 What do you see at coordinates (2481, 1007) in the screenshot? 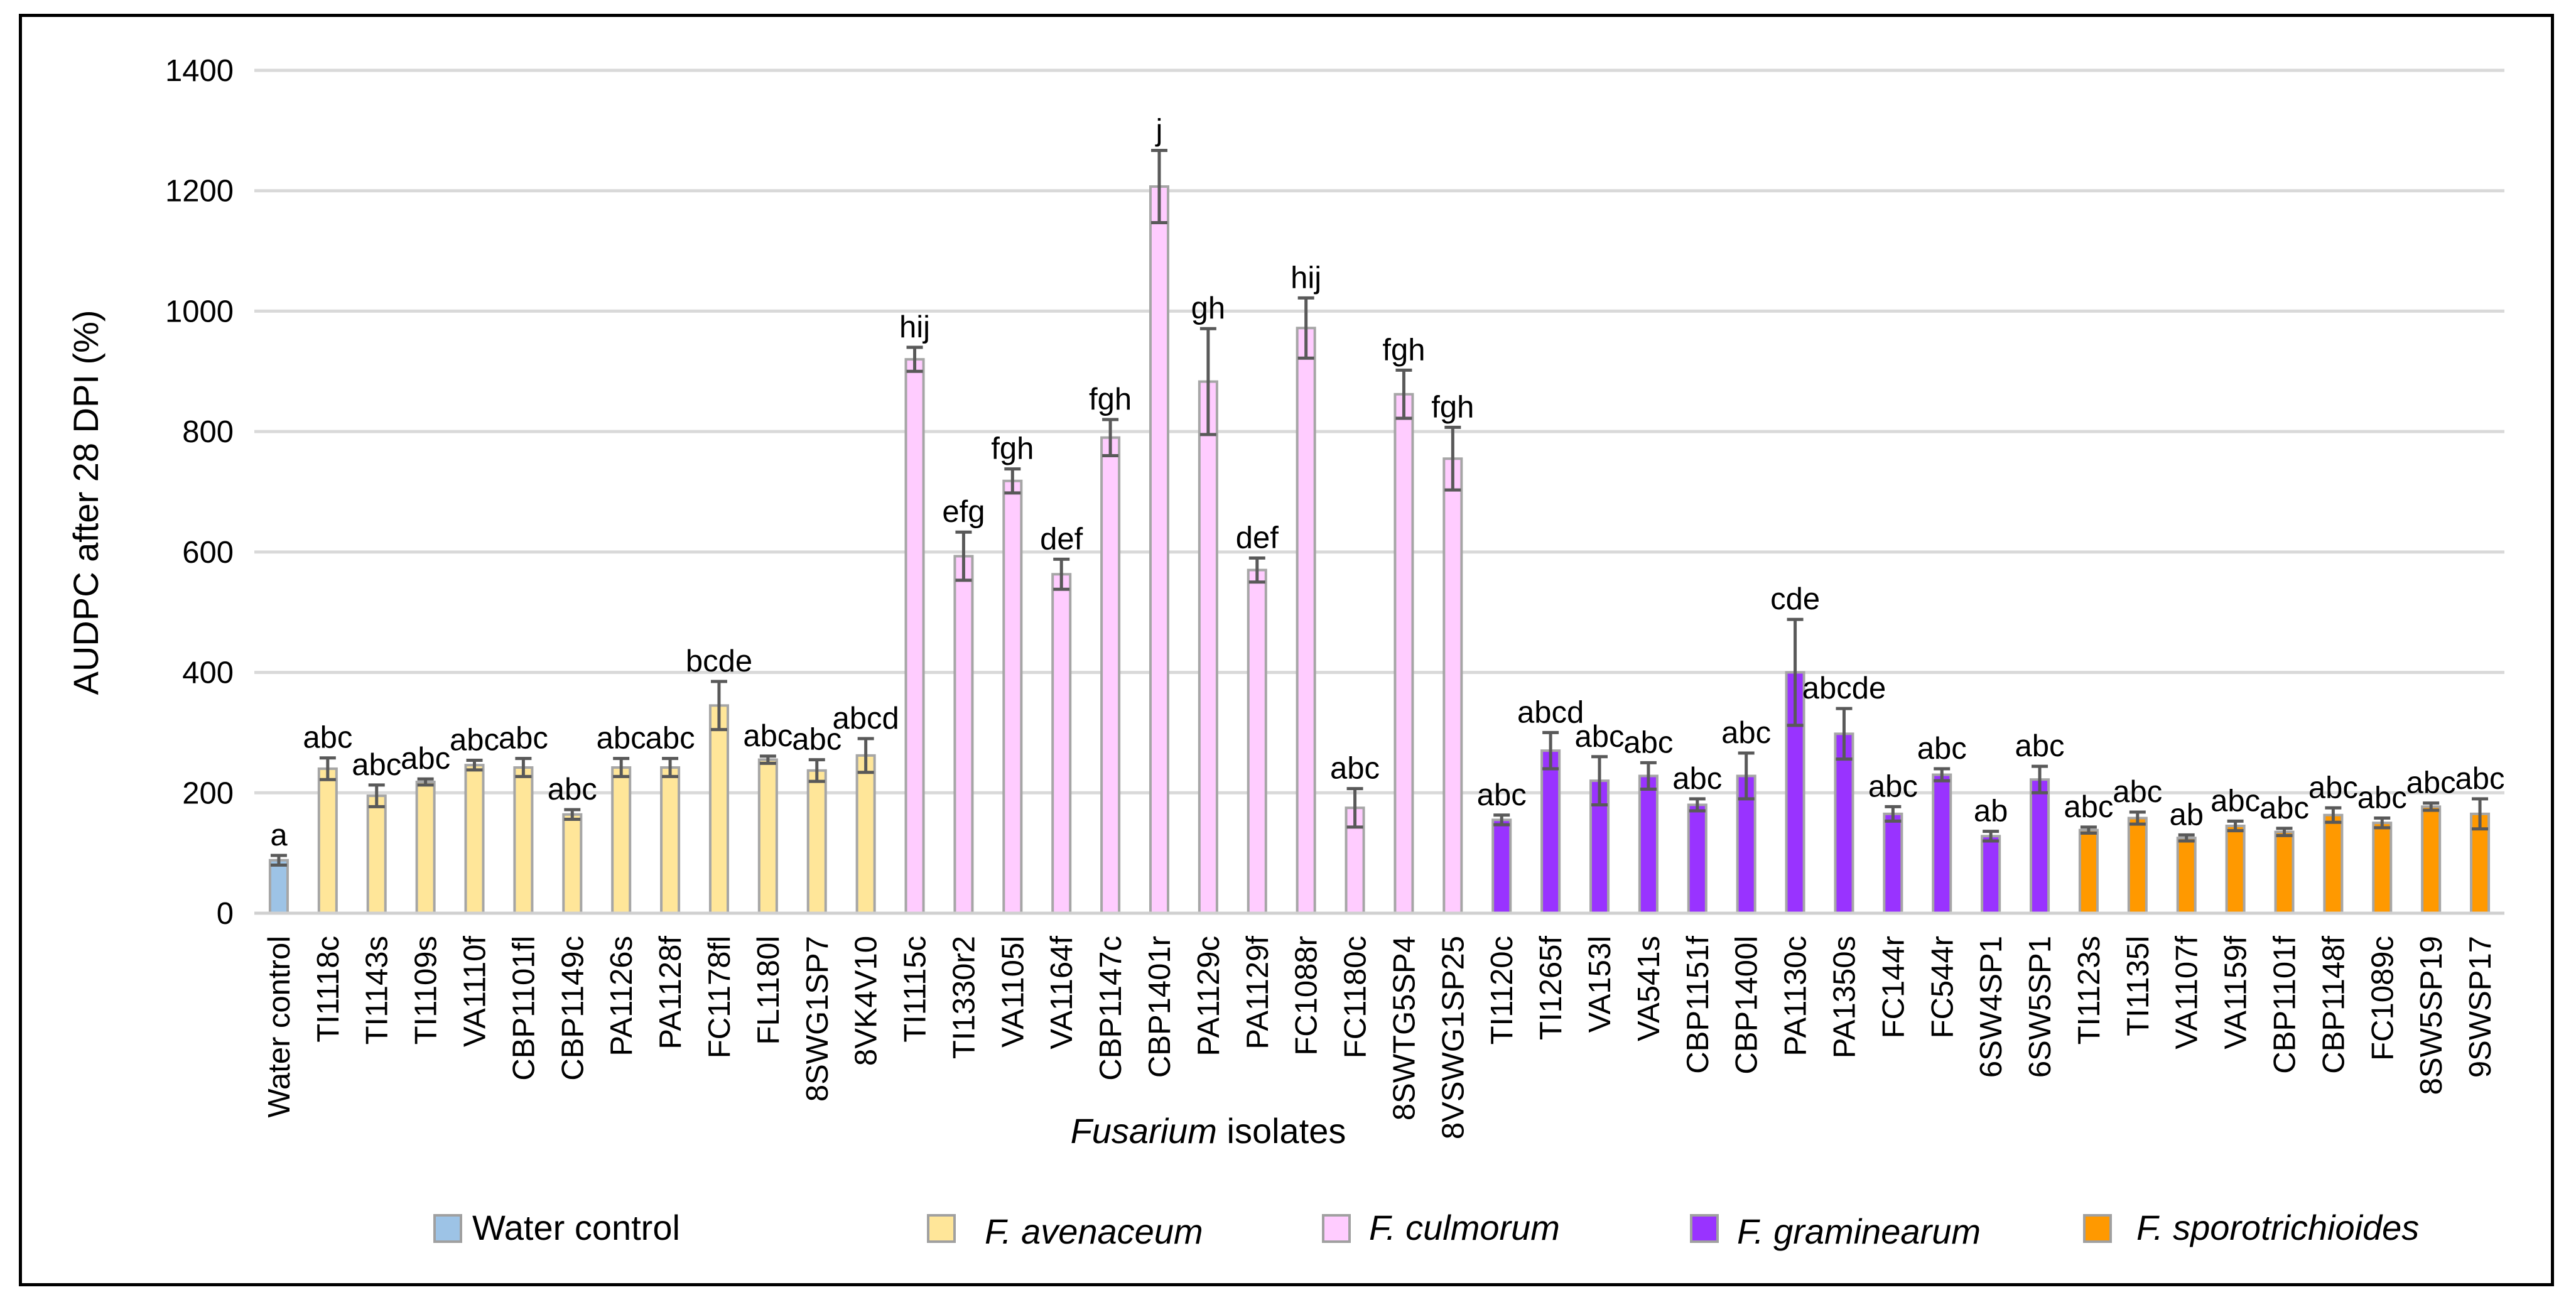
I see `x-tick-label: 9SWSP17` at bounding box center [2481, 1007].